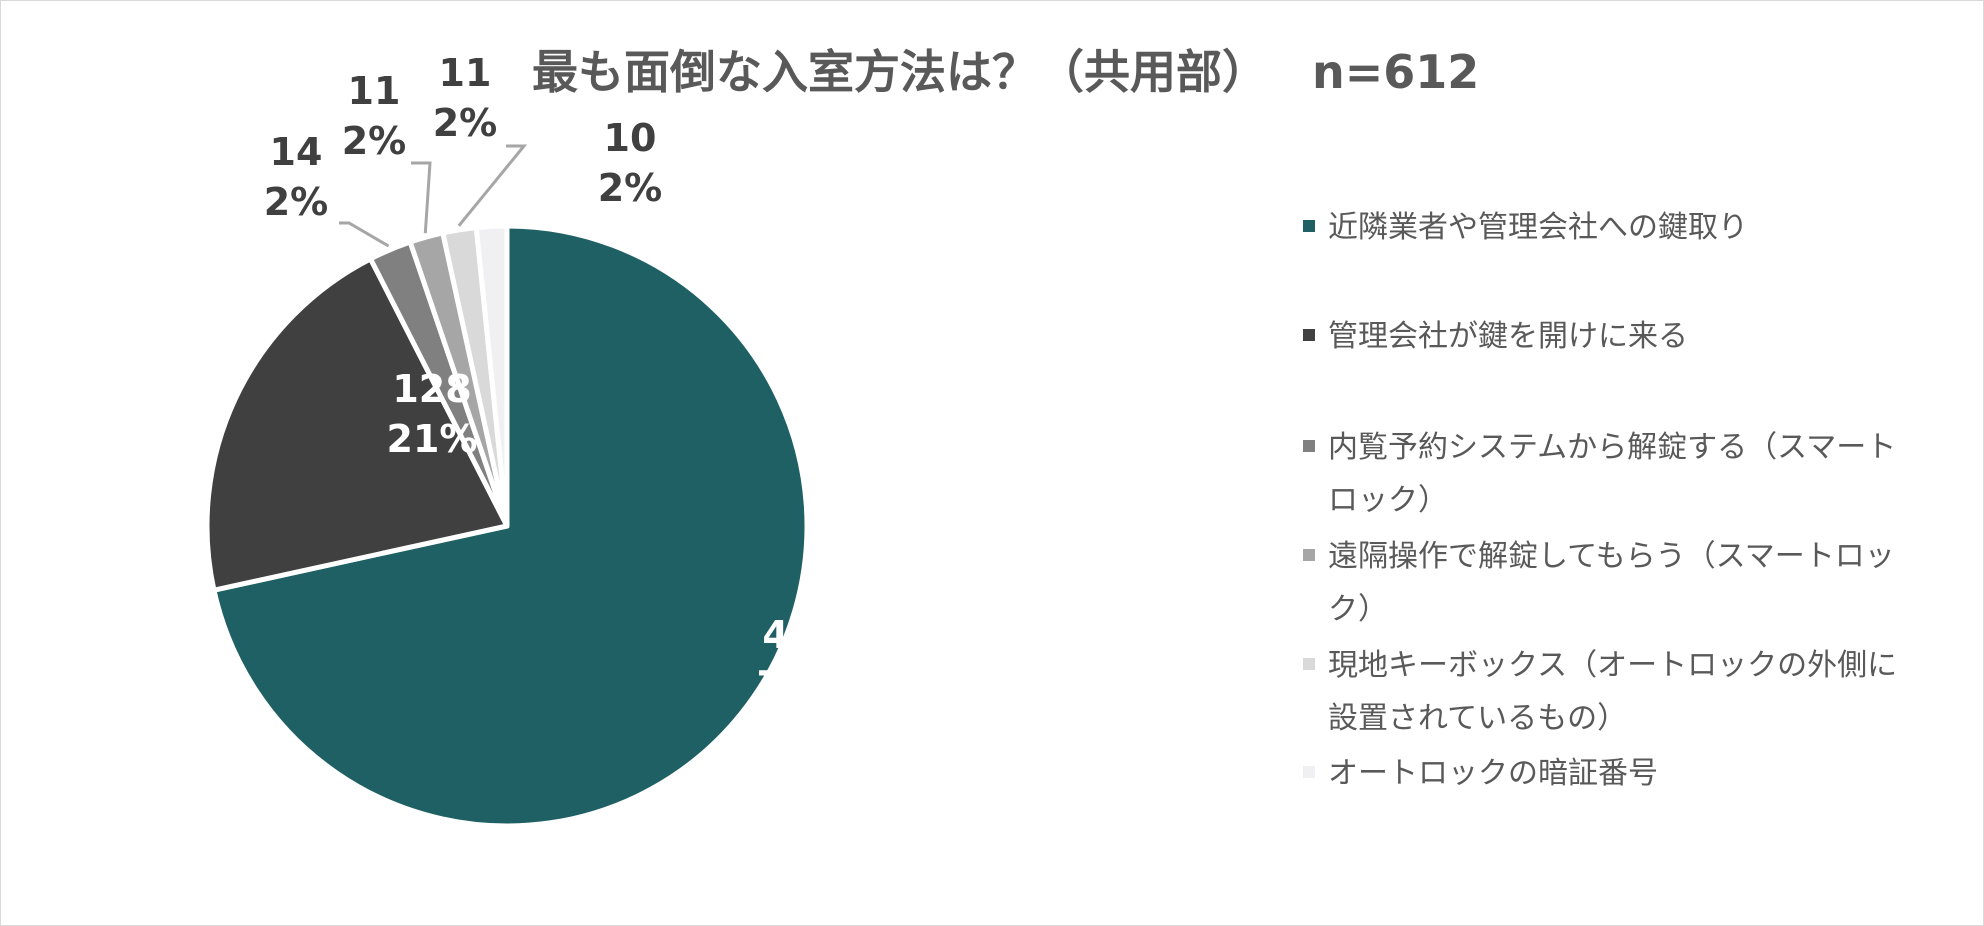 Image resolution: width=1984 pixels, height=926 pixels. I want to click on slice-percent-label-4: 2%, so click(374, 141).